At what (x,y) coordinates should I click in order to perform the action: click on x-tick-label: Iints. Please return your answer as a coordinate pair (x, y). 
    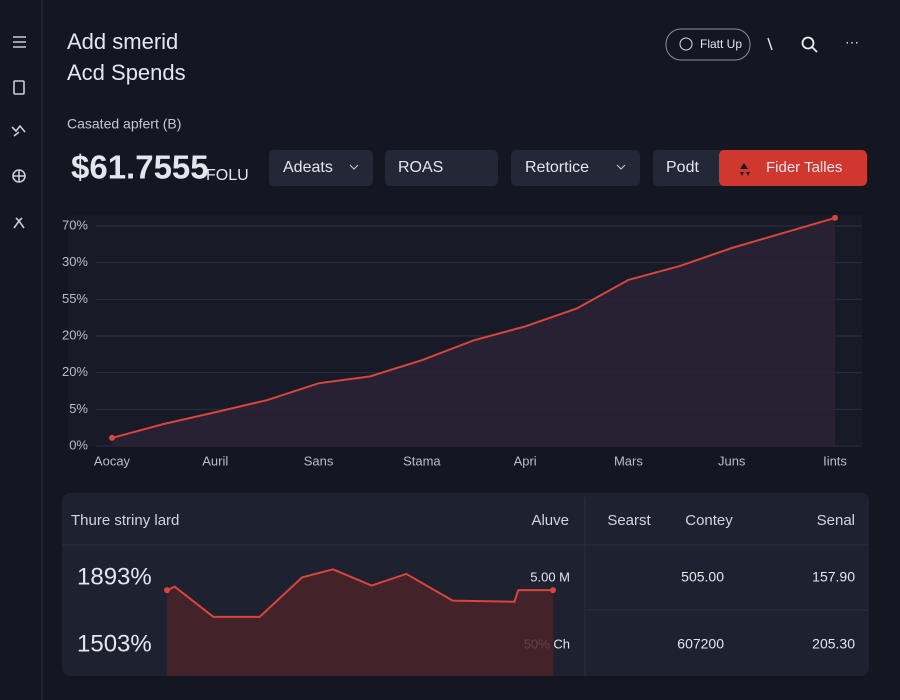
    Looking at the image, I should click on (835, 460).